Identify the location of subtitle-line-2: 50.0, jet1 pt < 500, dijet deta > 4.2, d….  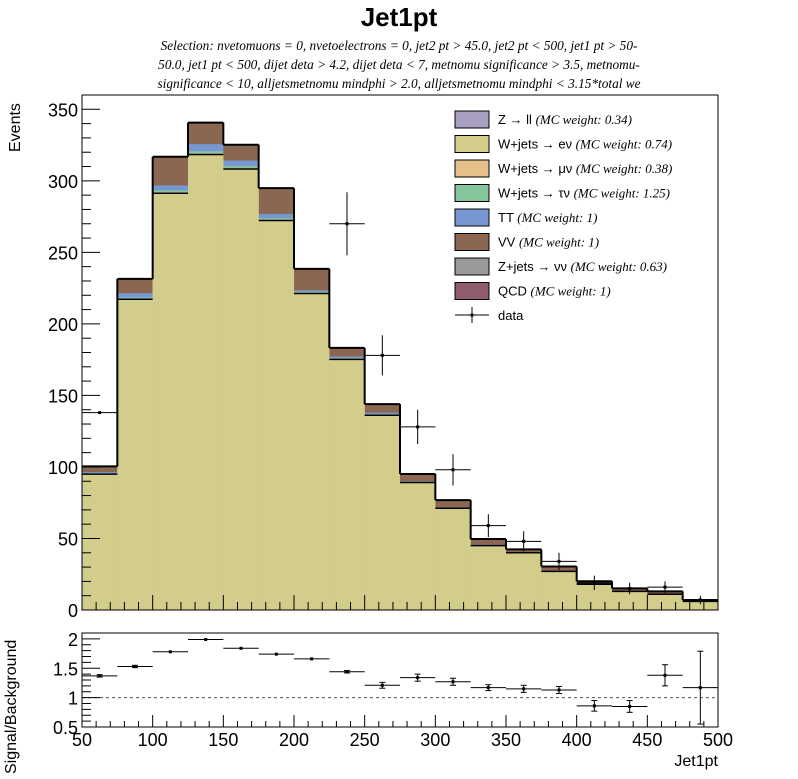
(399, 64).